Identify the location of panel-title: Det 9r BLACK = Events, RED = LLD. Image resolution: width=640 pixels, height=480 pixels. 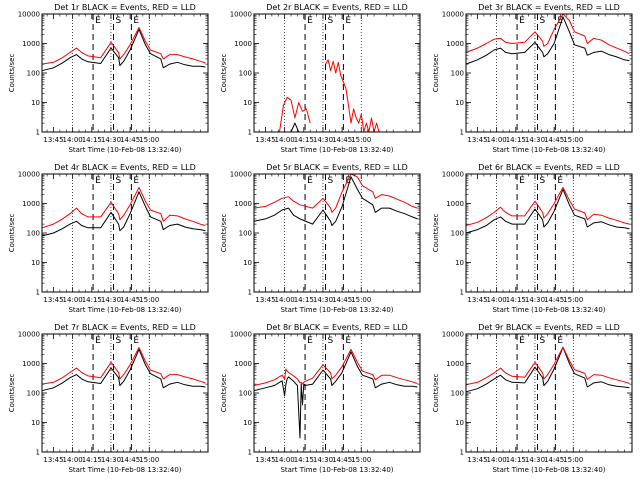
(549, 327).